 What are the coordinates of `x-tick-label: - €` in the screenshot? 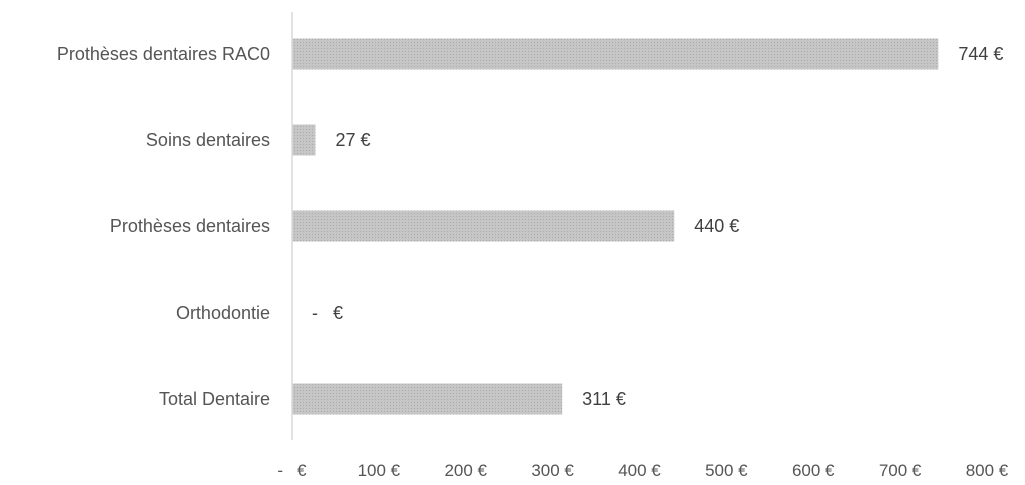 It's located at (292, 470).